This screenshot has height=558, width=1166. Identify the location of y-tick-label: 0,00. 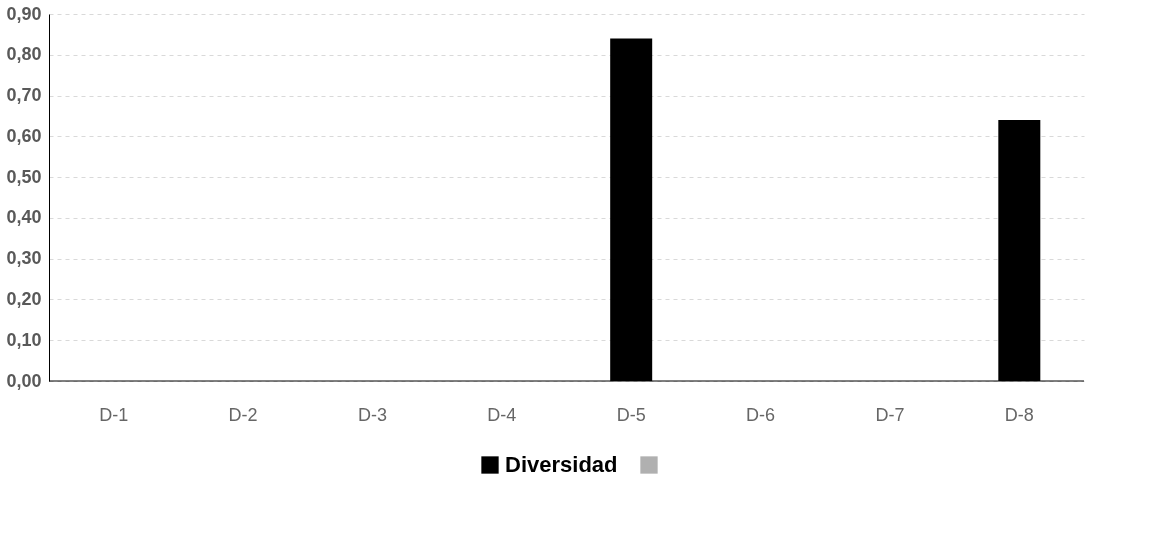
(24, 380).